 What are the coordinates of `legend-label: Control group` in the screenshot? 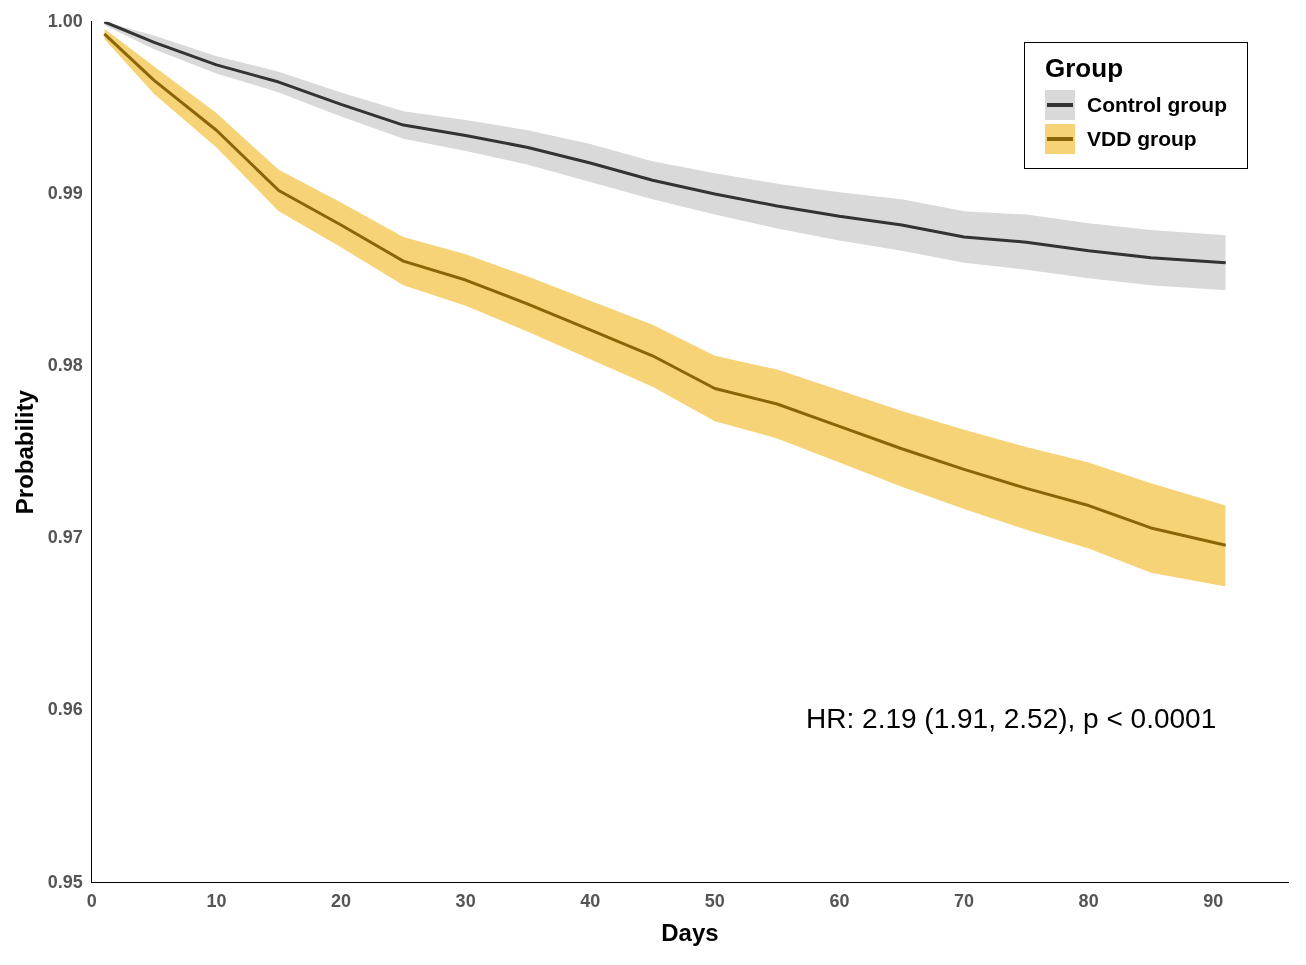 It's located at (1157, 104).